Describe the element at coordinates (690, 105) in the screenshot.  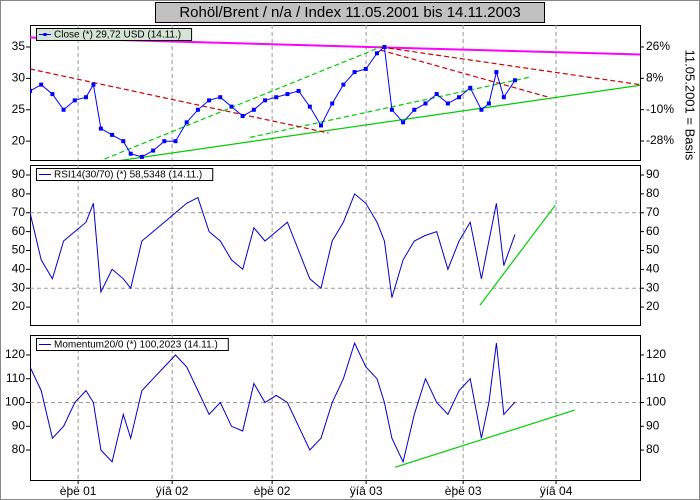
I see `y2-axis-label: 11.05.2001 = Basis` at that location.